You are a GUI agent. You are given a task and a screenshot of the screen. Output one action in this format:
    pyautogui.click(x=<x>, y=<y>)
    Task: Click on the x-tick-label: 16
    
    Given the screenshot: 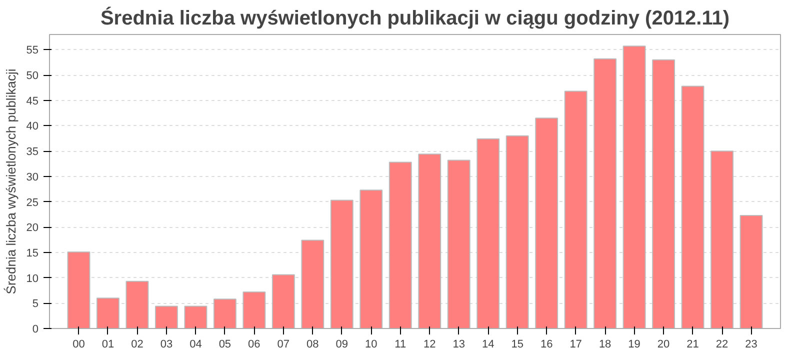 What is the action you would take?
    pyautogui.click(x=546, y=344)
    